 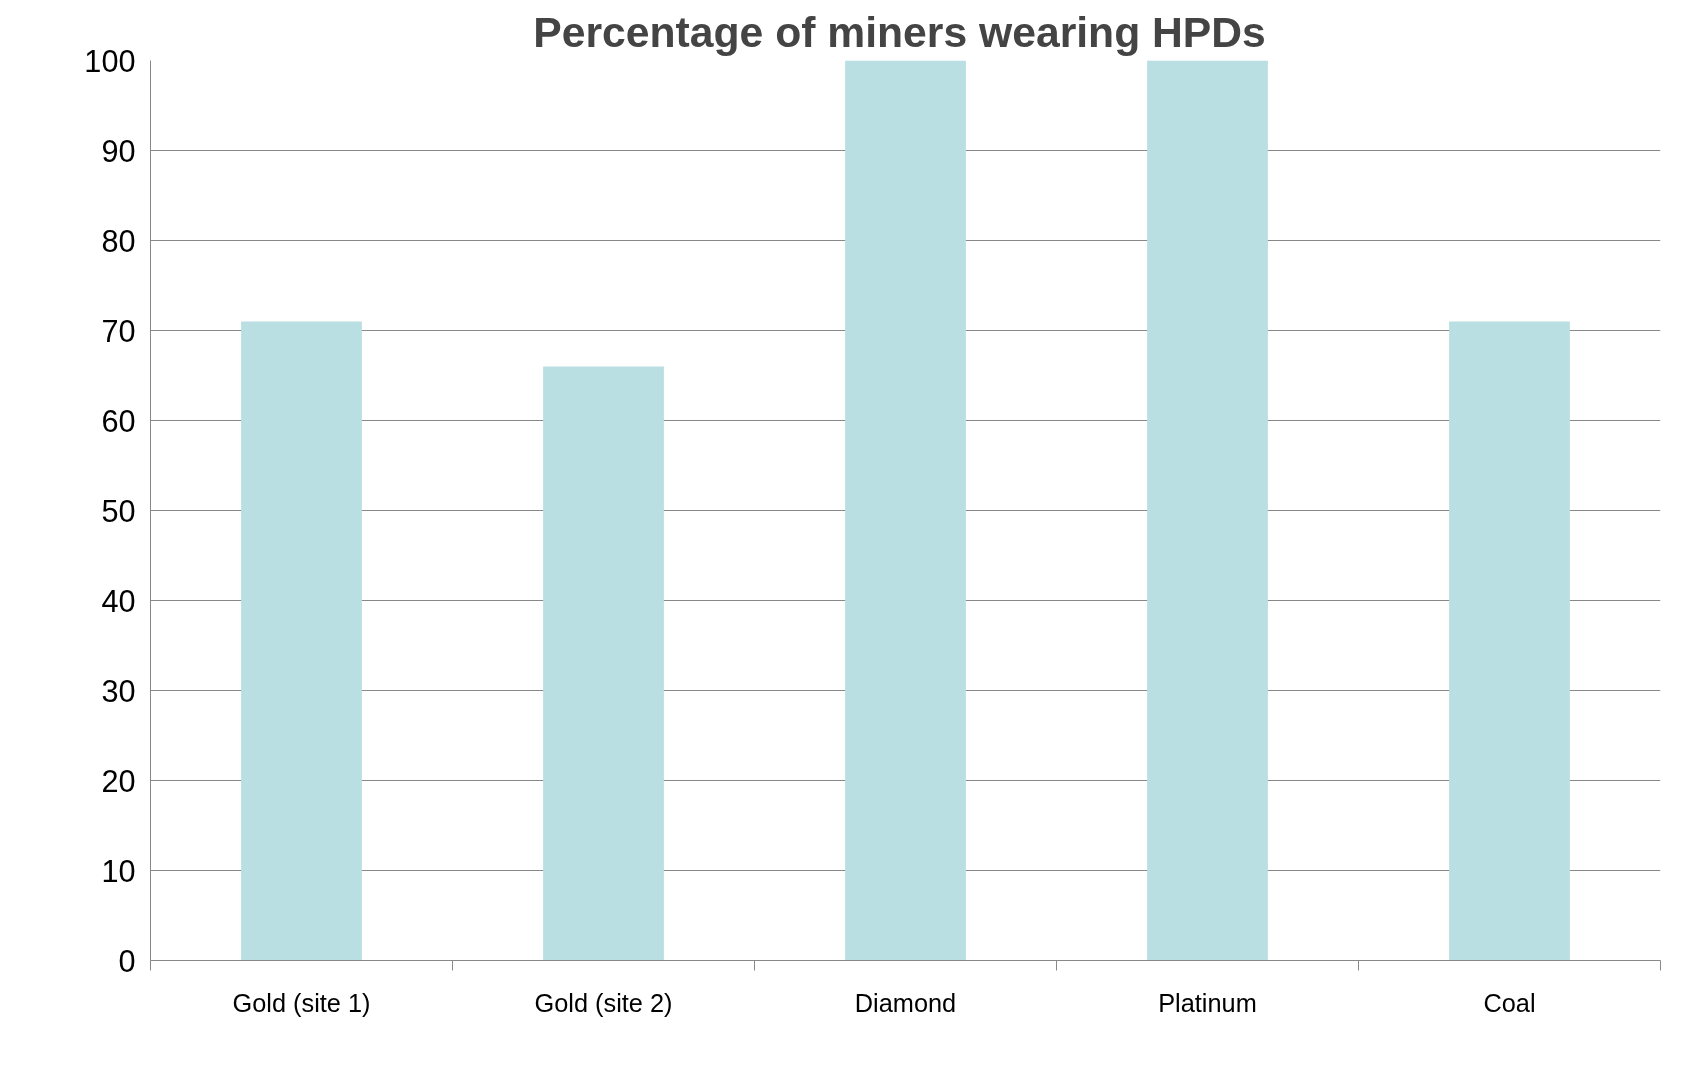 What do you see at coordinates (1509, 1002) in the screenshot?
I see `x-tick-label: Coal` at bounding box center [1509, 1002].